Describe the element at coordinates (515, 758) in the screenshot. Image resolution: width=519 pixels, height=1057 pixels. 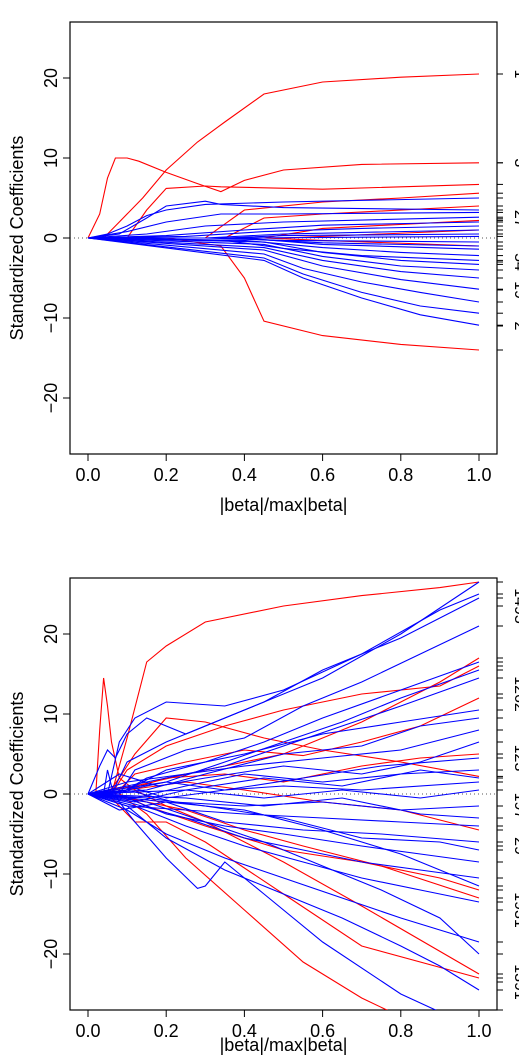
I see `right-axis-label: 123` at that location.